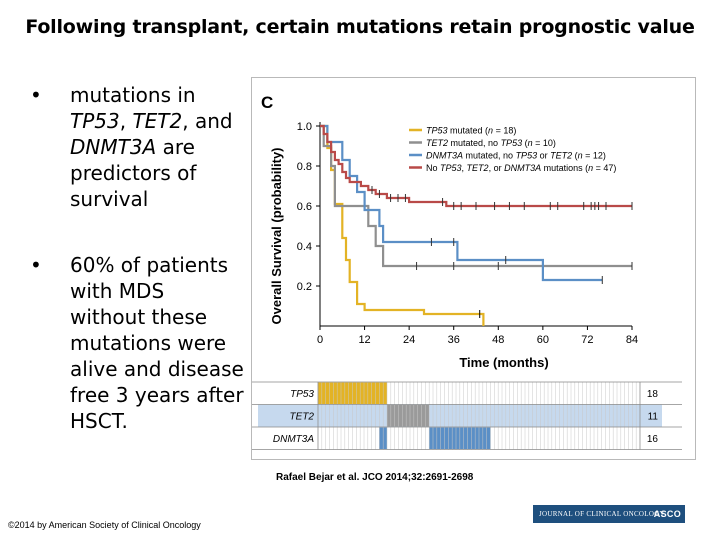 Image resolution: width=720 pixels, height=540 pixels. What do you see at coordinates (304, 127) in the screenshot?
I see `y-tick-label: 1.0` at bounding box center [304, 127].